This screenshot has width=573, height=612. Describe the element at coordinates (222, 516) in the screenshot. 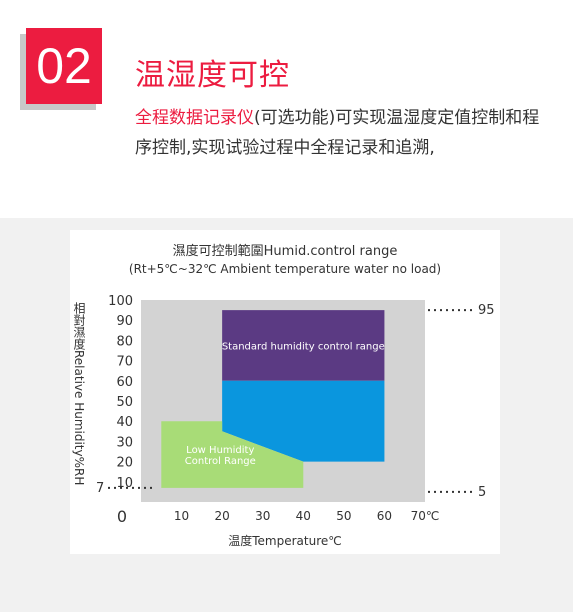

I see `x-tick-label: 20` at that location.